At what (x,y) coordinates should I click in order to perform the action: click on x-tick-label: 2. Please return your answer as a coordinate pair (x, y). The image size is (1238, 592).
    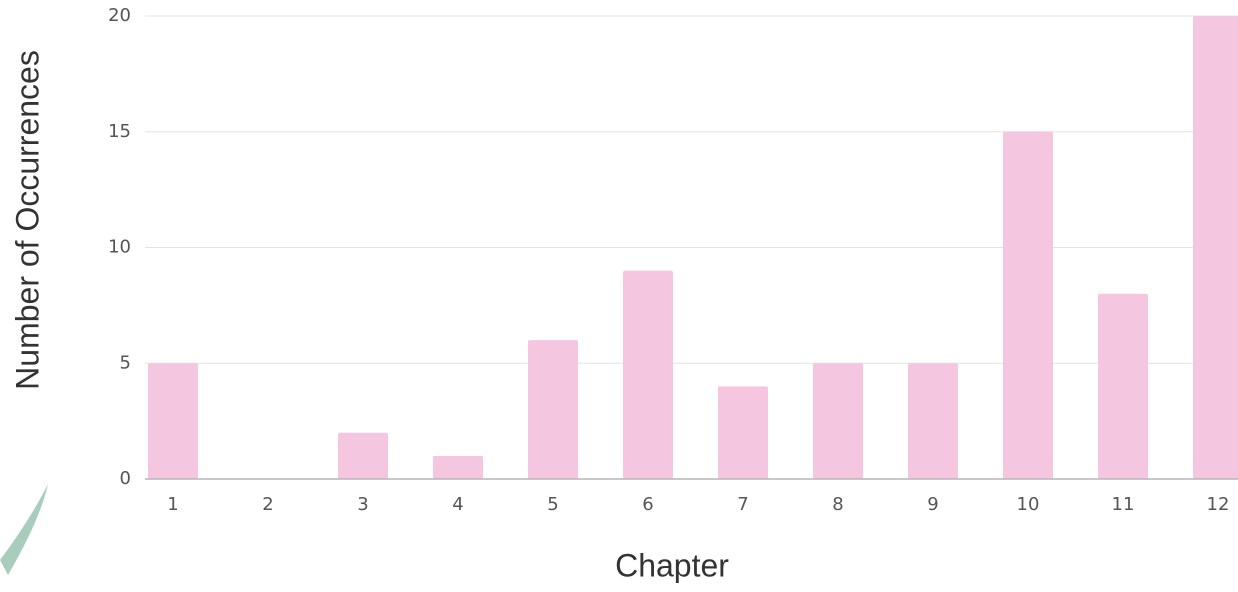
    Looking at the image, I should click on (267, 504).